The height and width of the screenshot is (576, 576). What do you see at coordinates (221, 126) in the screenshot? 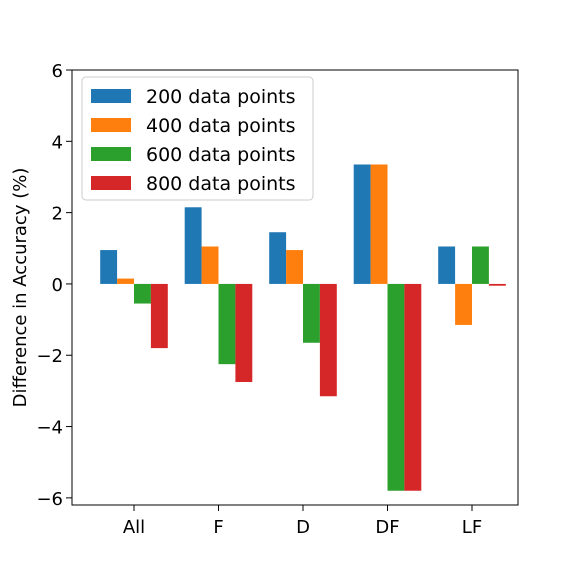
I see `legend-label: 400 data points` at bounding box center [221, 126].